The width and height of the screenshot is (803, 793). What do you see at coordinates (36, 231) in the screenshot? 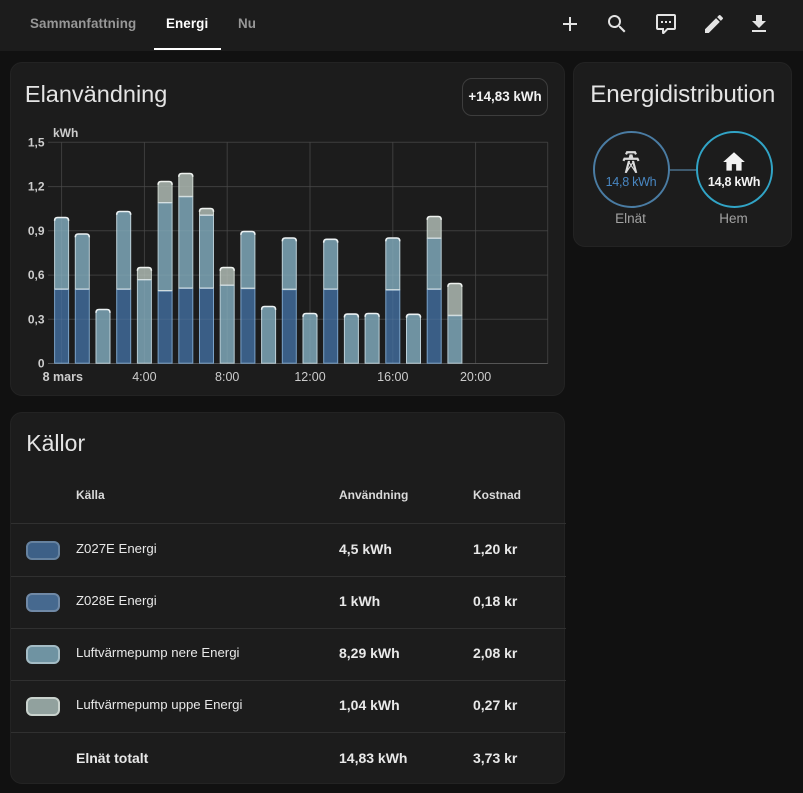
I see `svg-text: 0,9` at bounding box center [36, 231].